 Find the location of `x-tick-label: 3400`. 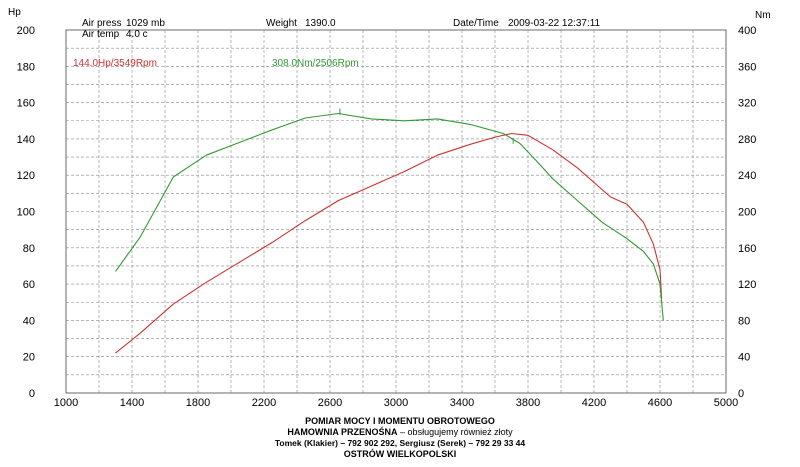

x-tick-label: 3400 is located at coordinates (462, 403).